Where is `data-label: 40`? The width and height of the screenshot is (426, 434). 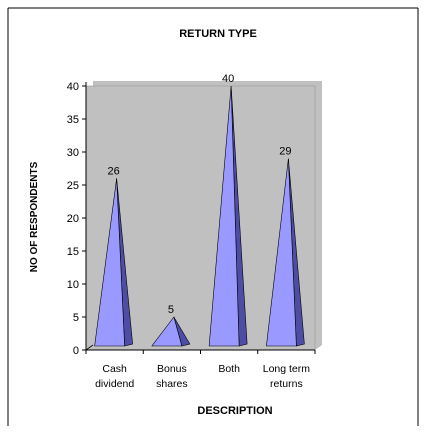 data-label: 40 is located at coordinates (228, 79).